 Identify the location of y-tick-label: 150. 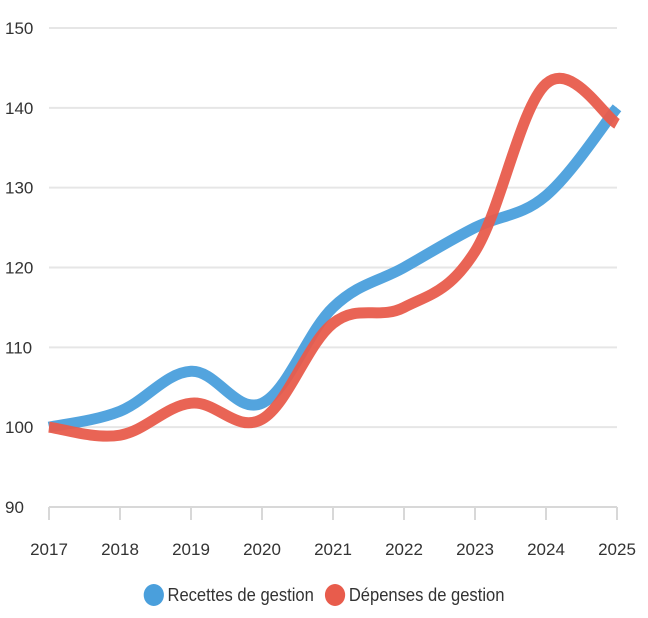
(19, 28).